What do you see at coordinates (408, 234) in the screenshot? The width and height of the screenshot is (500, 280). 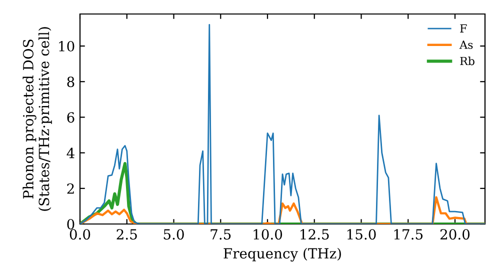 I see `x-tick-label: 17.5` at bounding box center [408, 234].